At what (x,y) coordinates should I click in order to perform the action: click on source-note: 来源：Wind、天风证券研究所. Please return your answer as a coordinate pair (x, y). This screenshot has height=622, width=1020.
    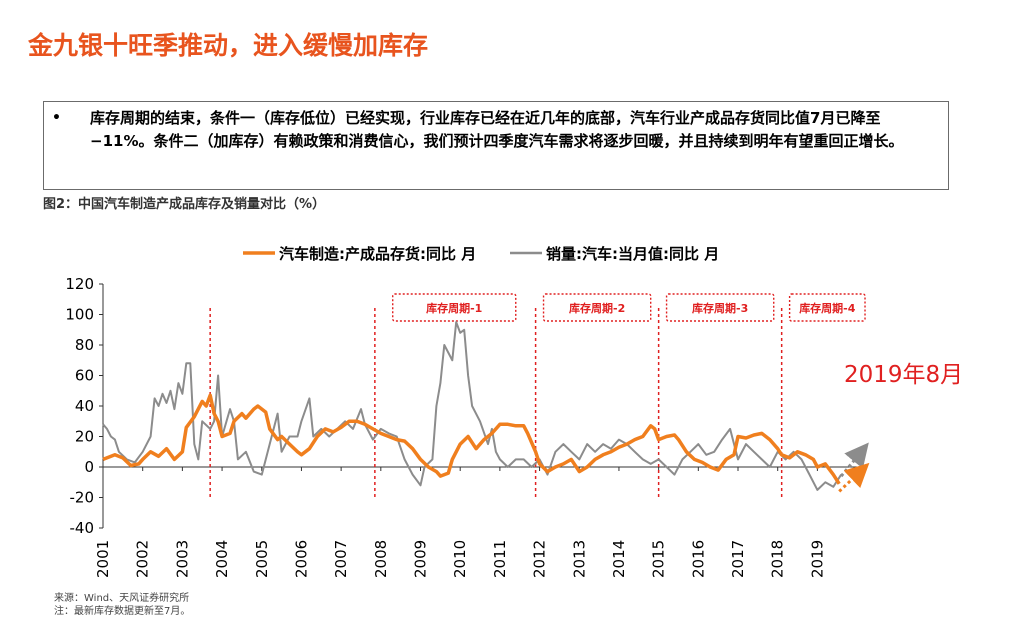
    Looking at the image, I should click on (122, 598).